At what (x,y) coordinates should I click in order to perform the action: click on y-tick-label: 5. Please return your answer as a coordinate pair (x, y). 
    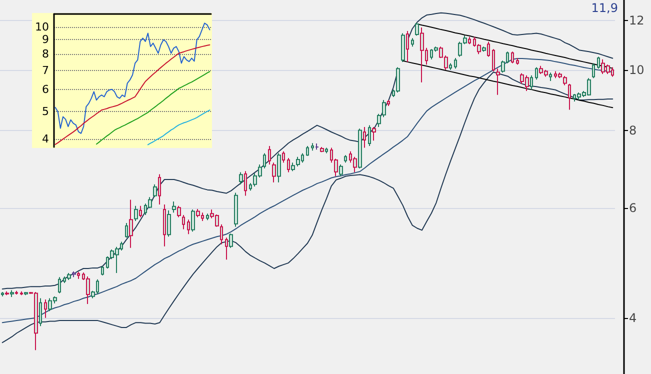
    Looking at the image, I should click on (45, 111).